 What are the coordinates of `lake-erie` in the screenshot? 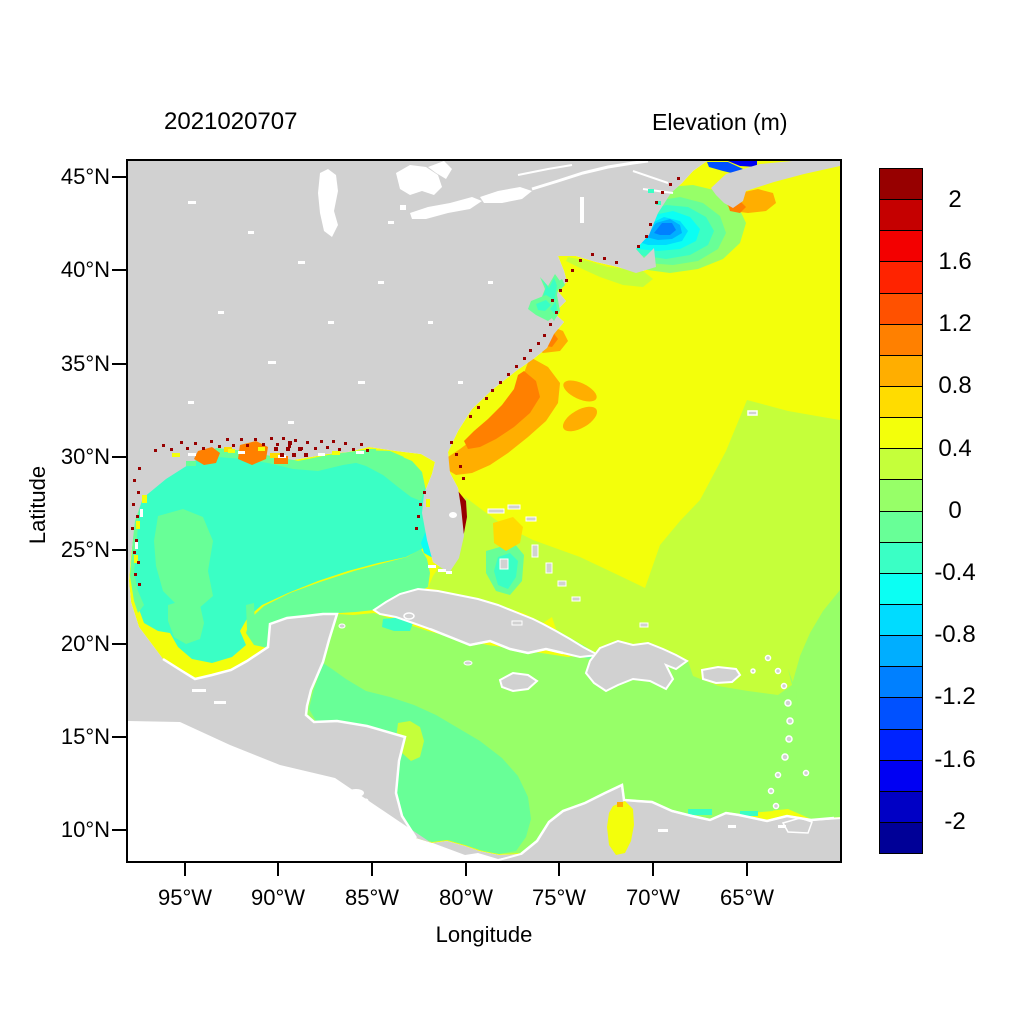 It's located at (446, 208).